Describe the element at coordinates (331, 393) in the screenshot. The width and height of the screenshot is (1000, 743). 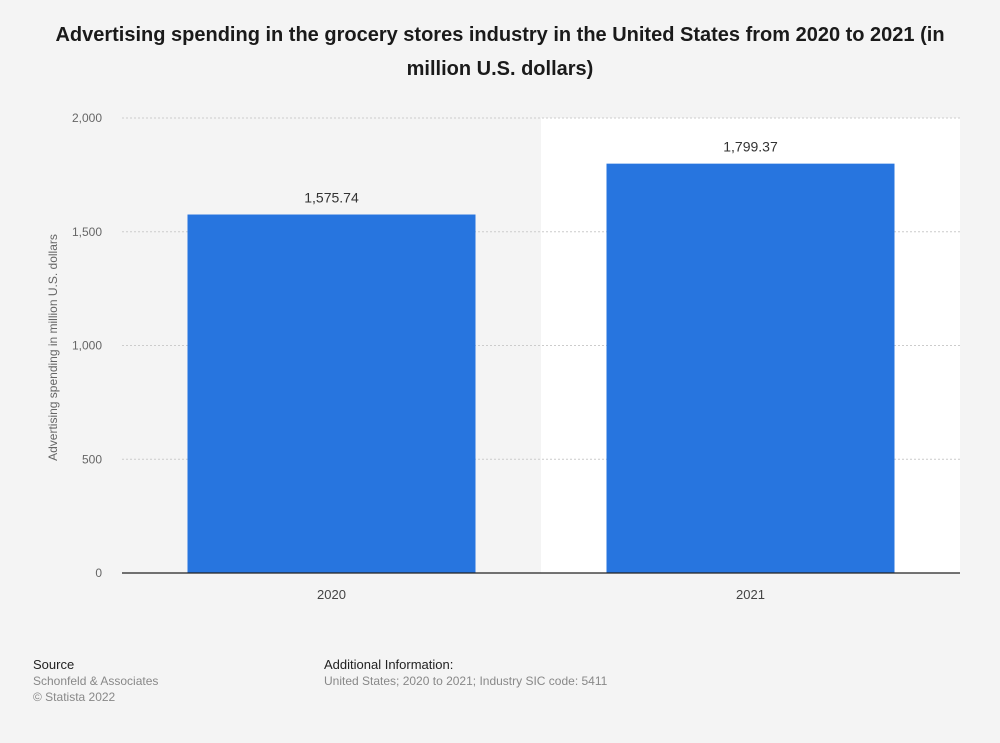
I see `bar` at that location.